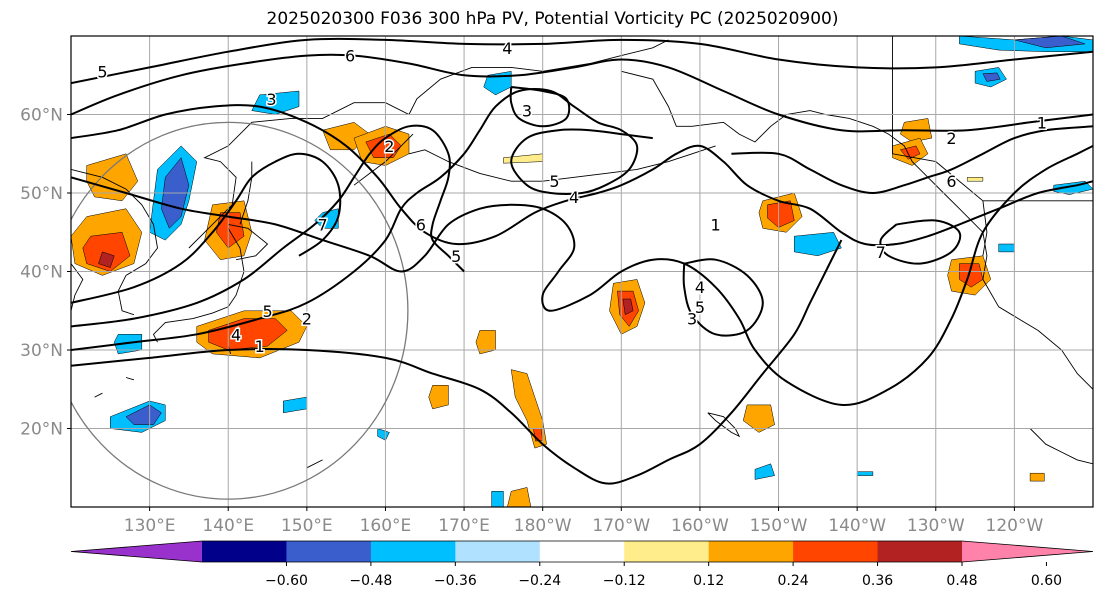 The height and width of the screenshot is (601, 1105). Describe the element at coordinates (779, 526) in the screenshot. I see `longitude-tick-label: 150°W` at that location.